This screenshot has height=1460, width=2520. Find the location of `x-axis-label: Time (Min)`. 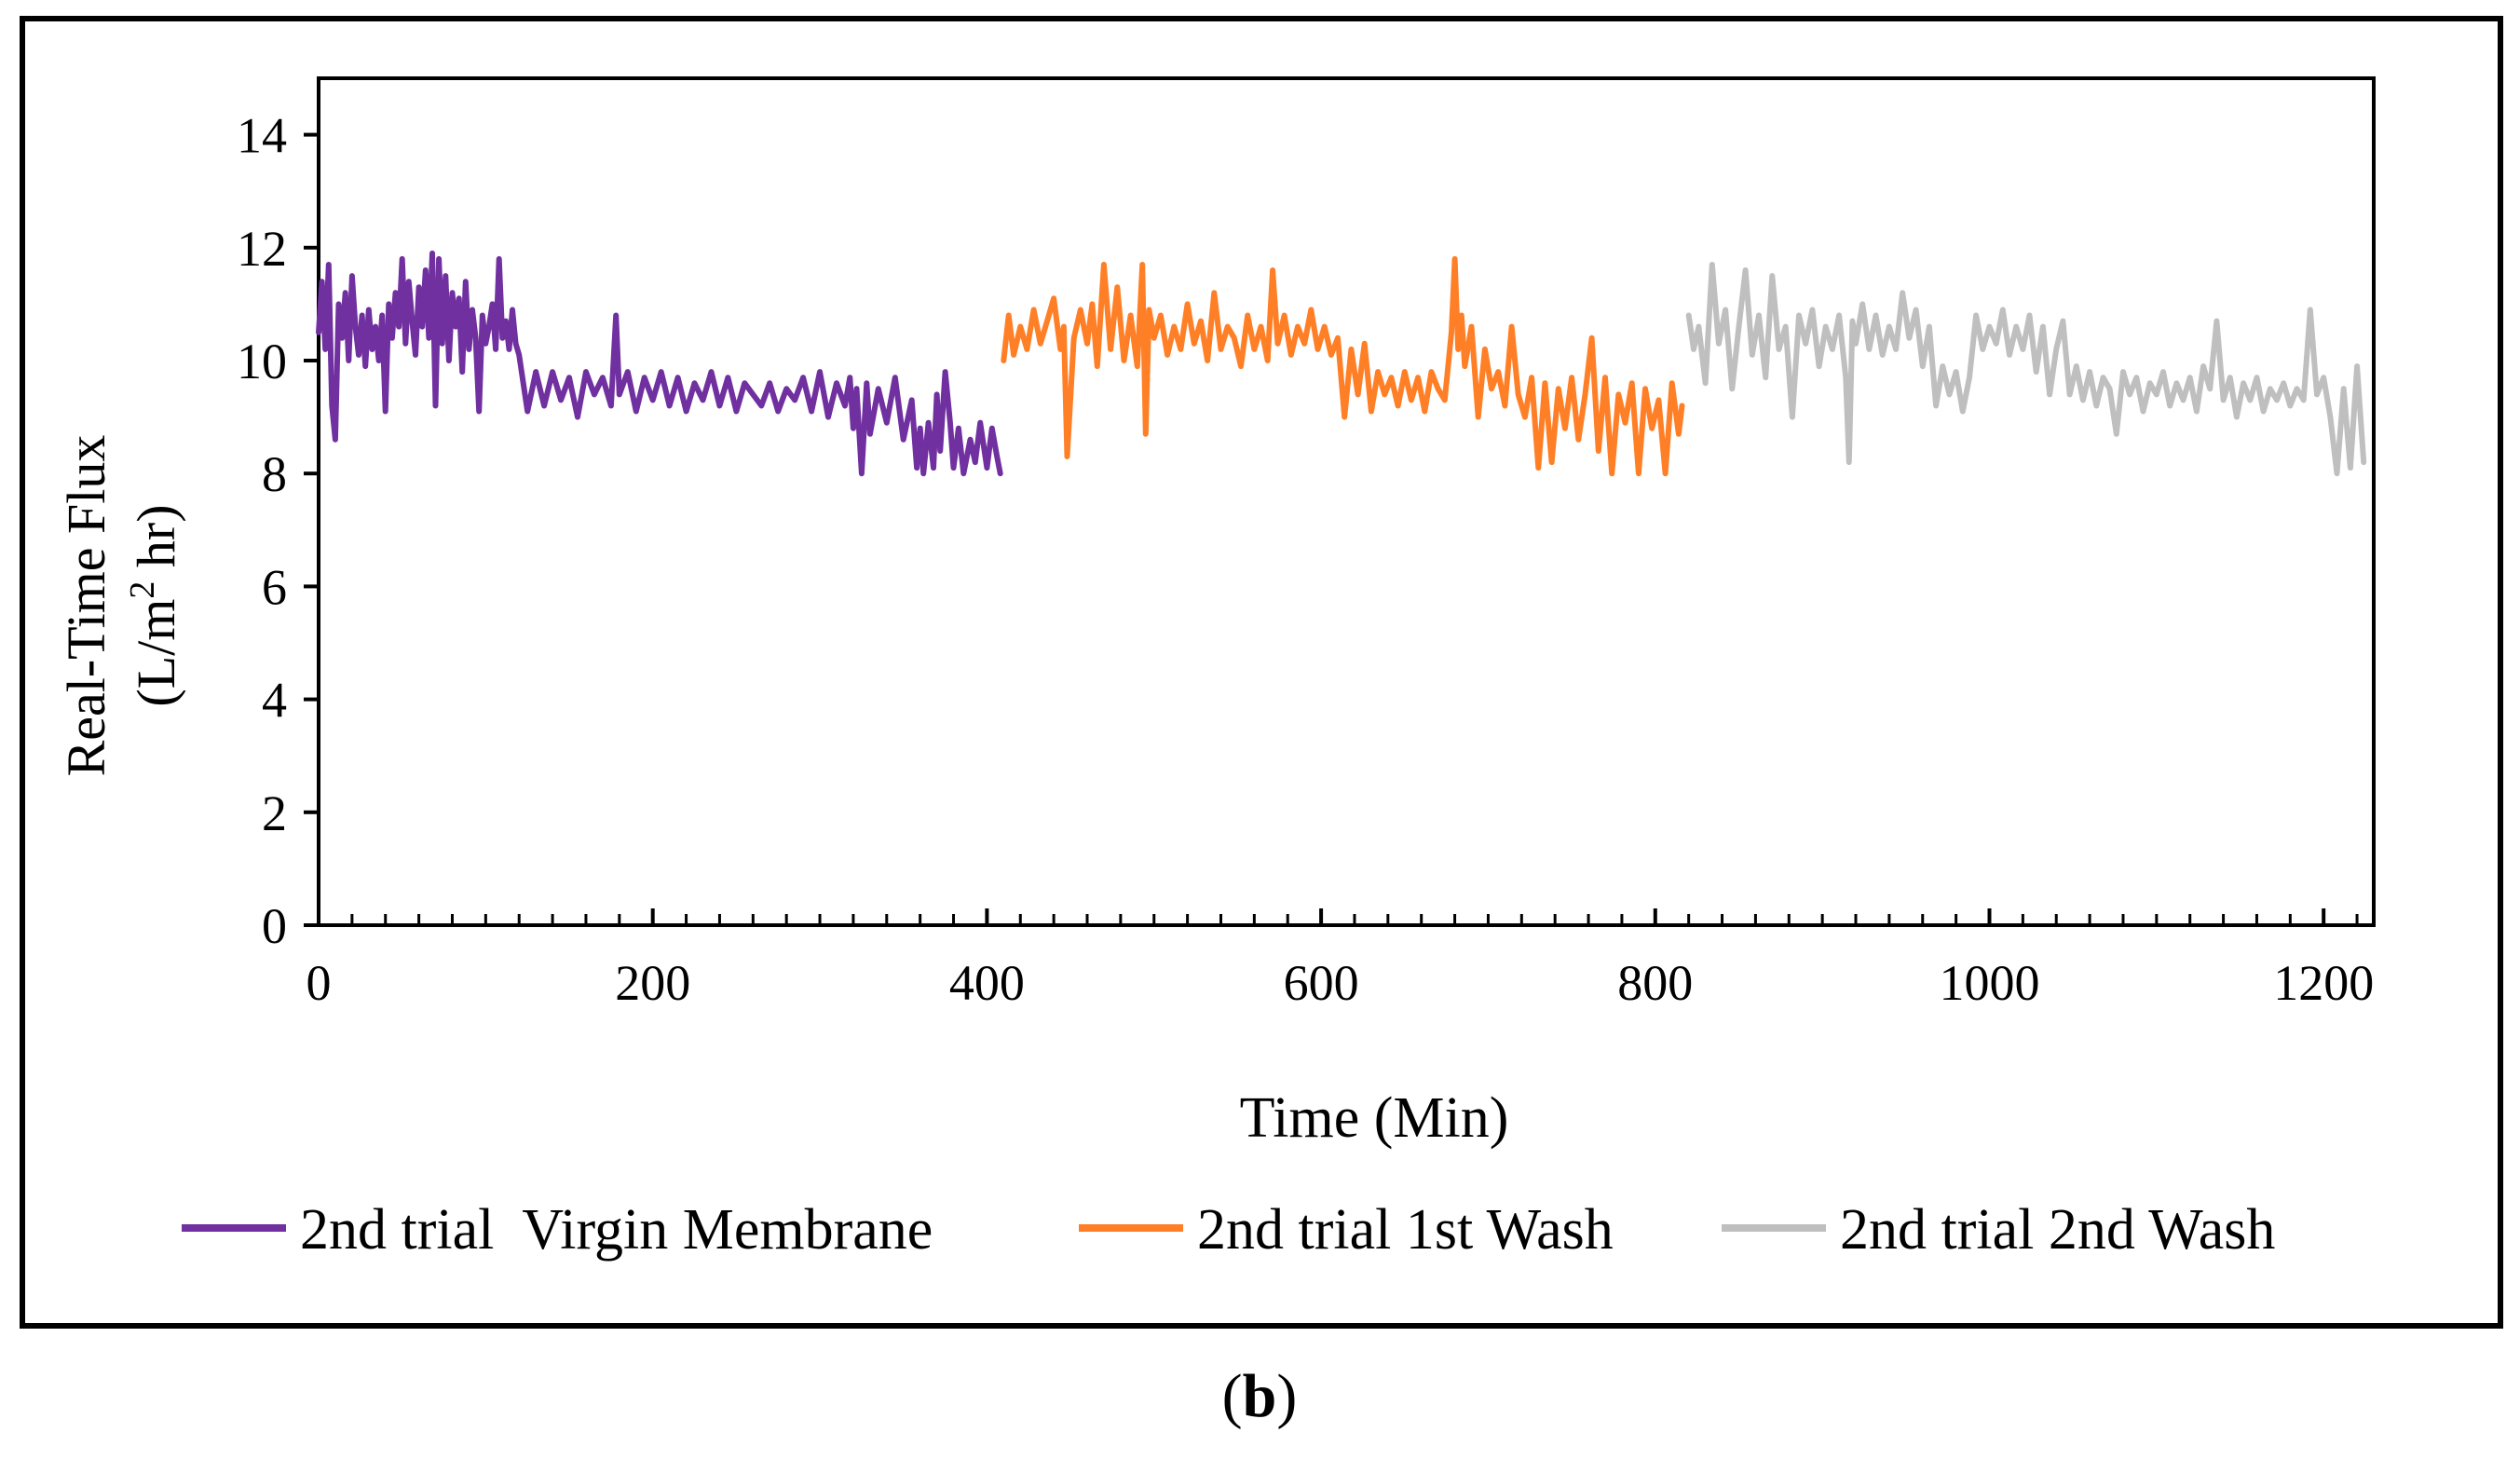

x-axis-label: Time (Min) is located at coordinates (1374, 1118).